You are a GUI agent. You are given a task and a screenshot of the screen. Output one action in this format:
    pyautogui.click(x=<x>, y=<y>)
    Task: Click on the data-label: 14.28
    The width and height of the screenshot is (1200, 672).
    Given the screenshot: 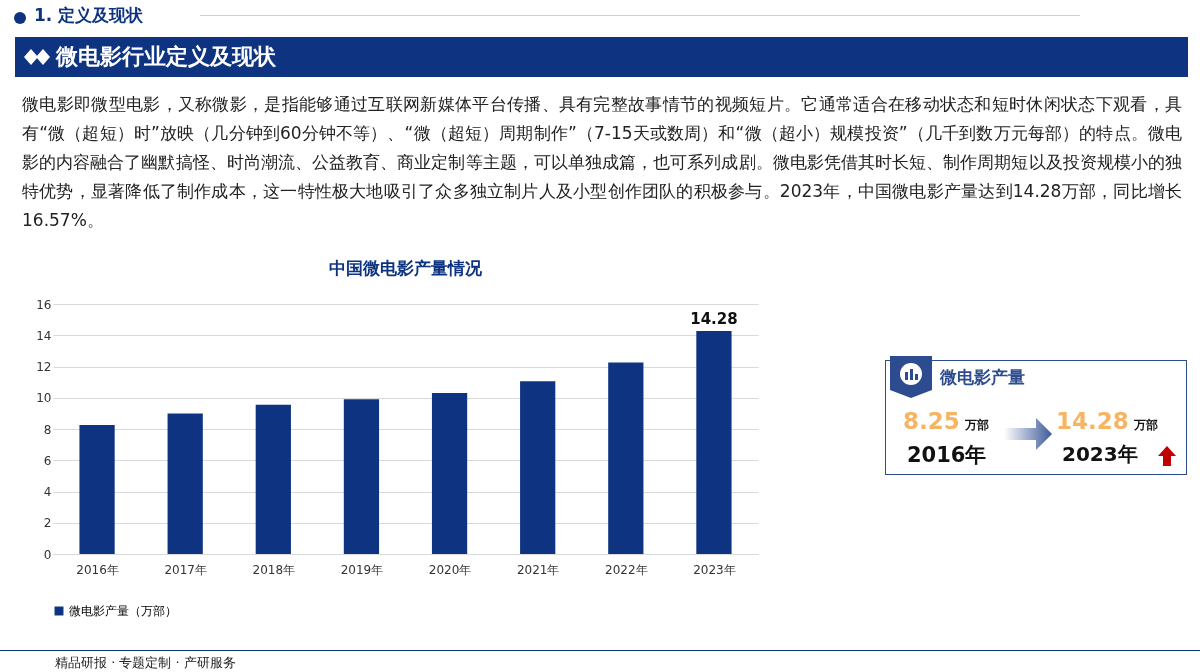 What is the action you would take?
    pyautogui.click(x=714, y=318)
    